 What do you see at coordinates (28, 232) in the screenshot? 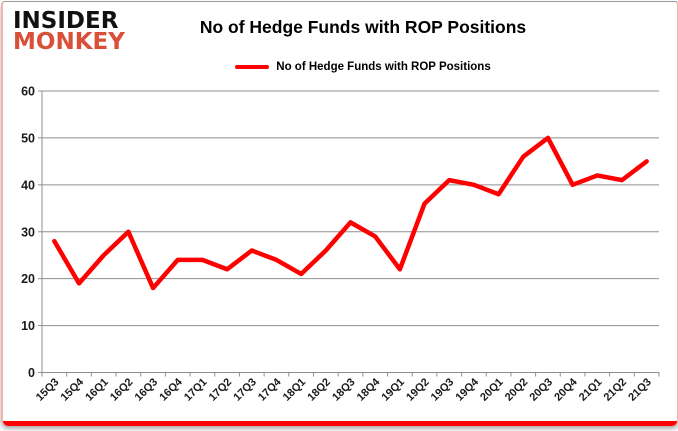
I see `y-tick-label: 30` at bounding box center [28, 232].